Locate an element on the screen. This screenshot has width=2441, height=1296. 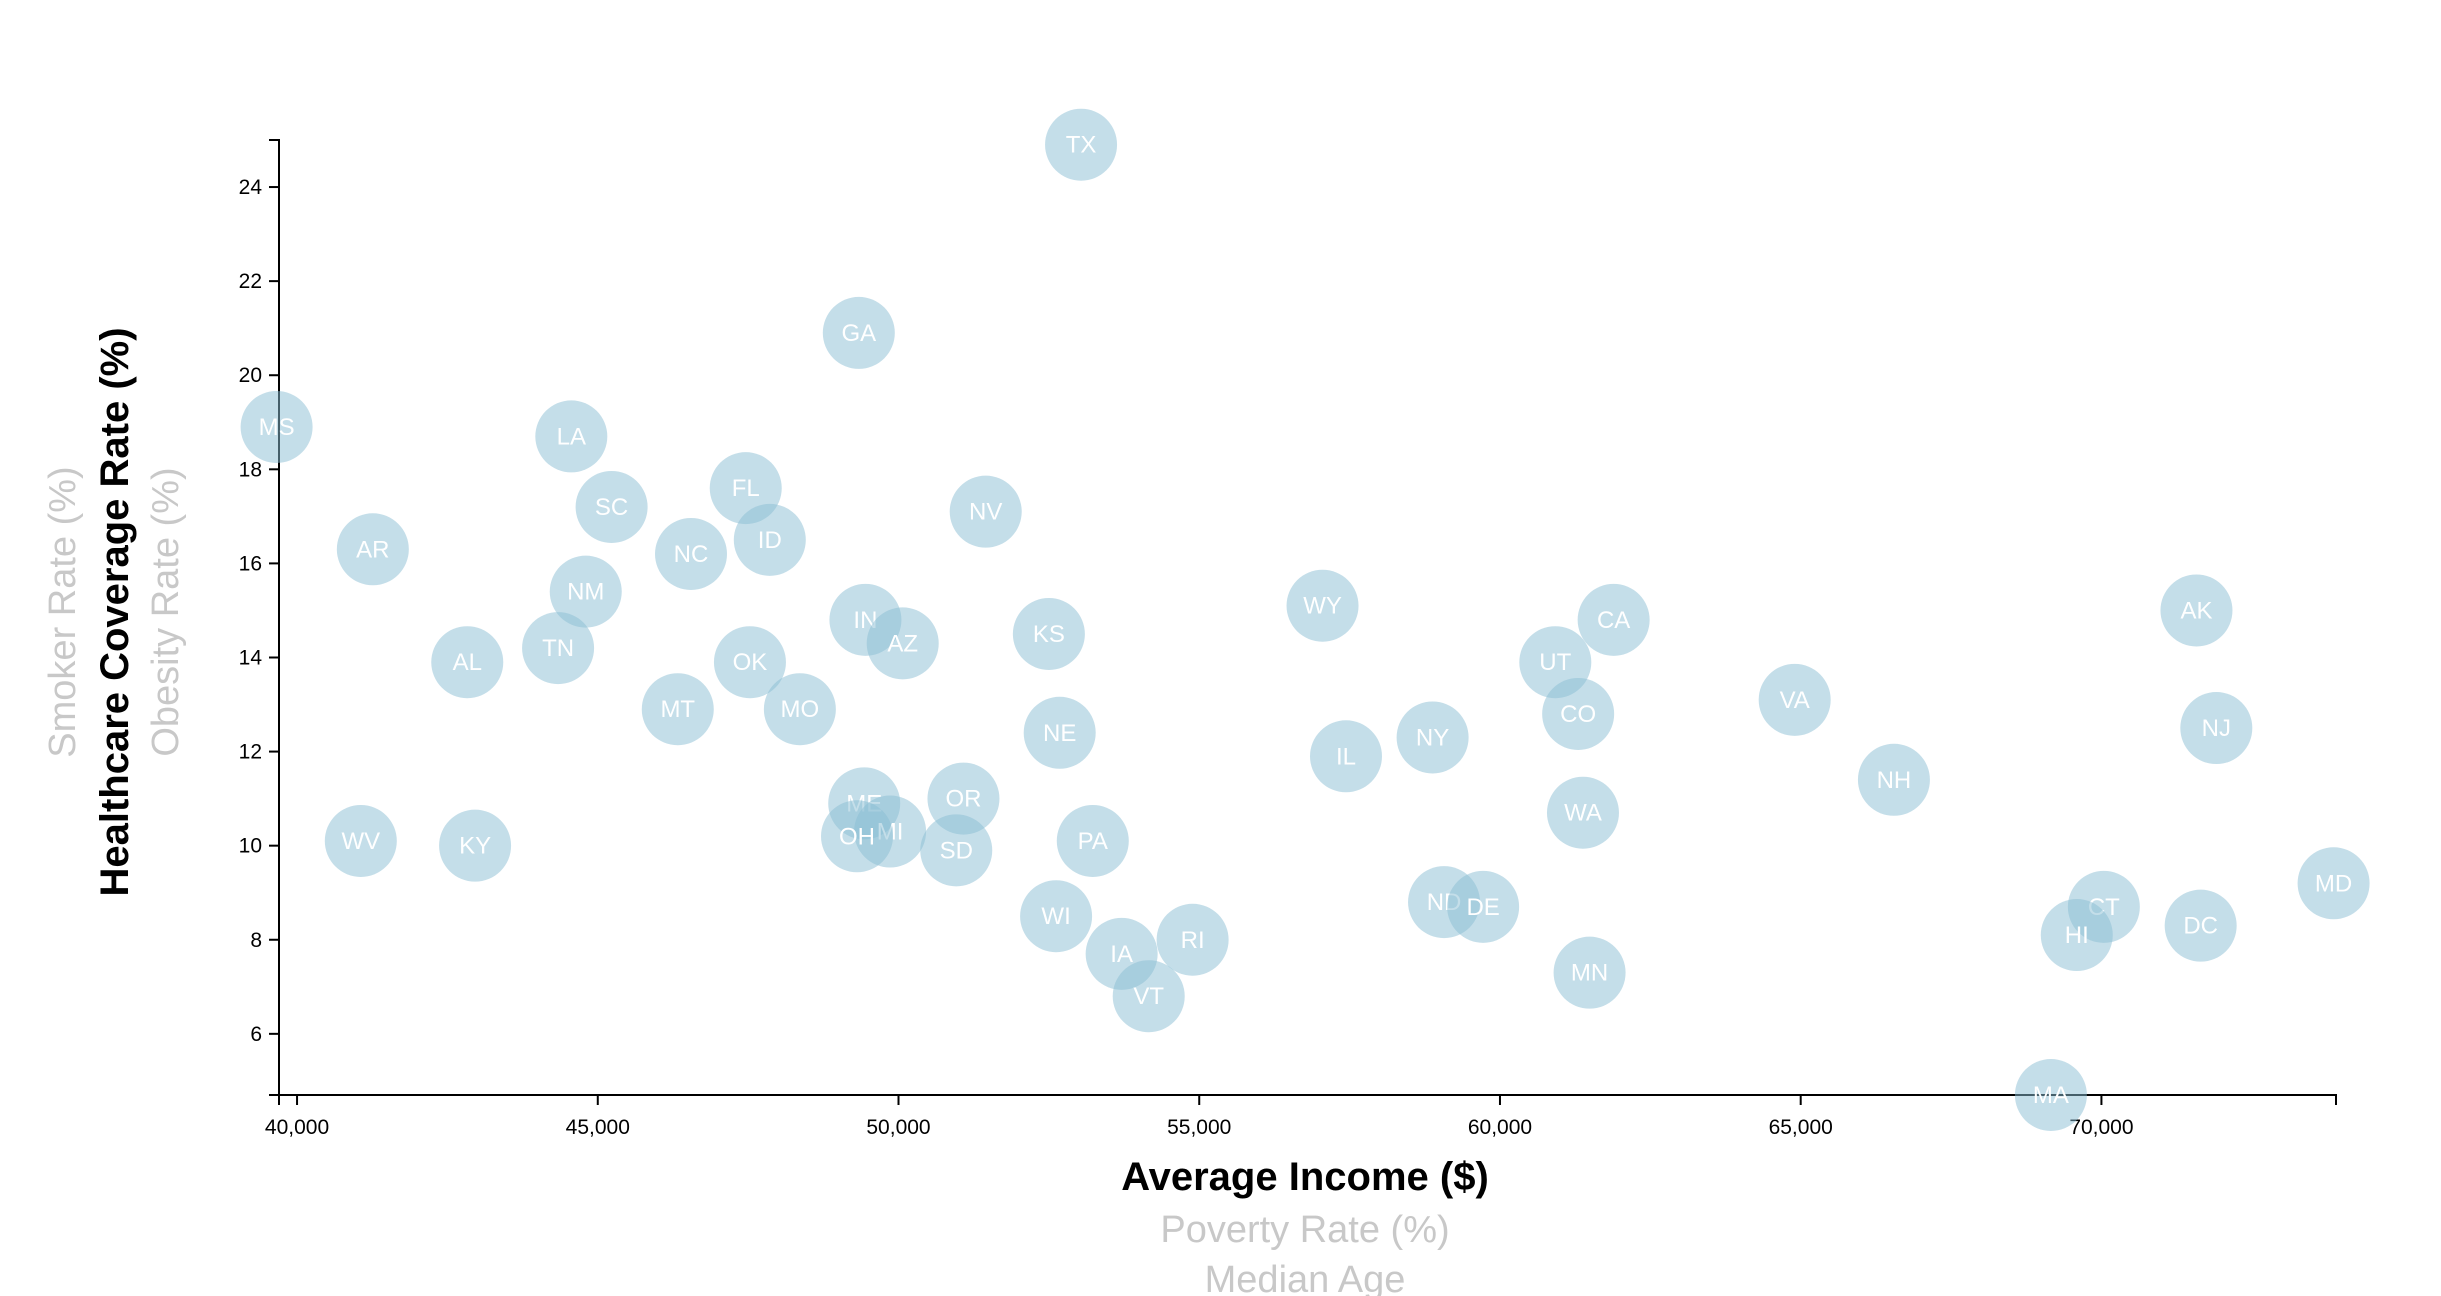
state-point-ny: NY is located at coordinates (1432, 737).